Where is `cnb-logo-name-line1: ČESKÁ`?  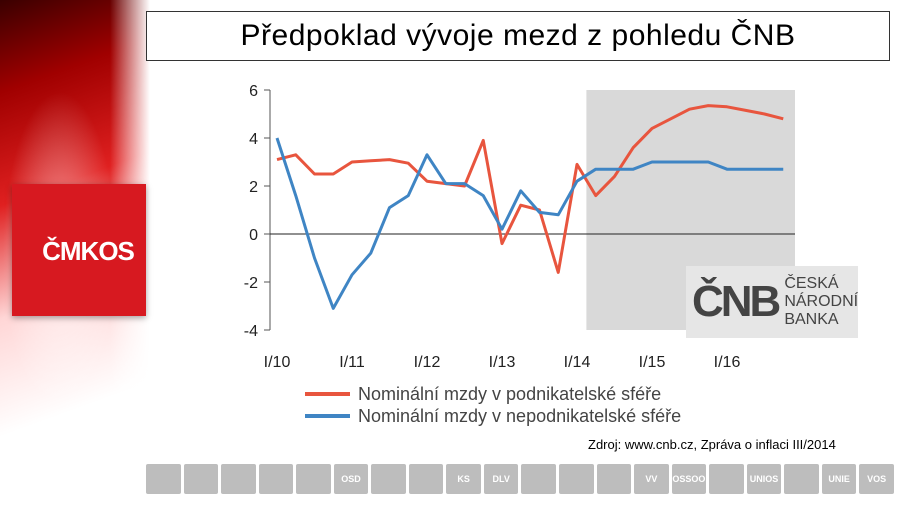
cnb-logo-name-line1: ČESKÁ is located at coordinates (811, 283).